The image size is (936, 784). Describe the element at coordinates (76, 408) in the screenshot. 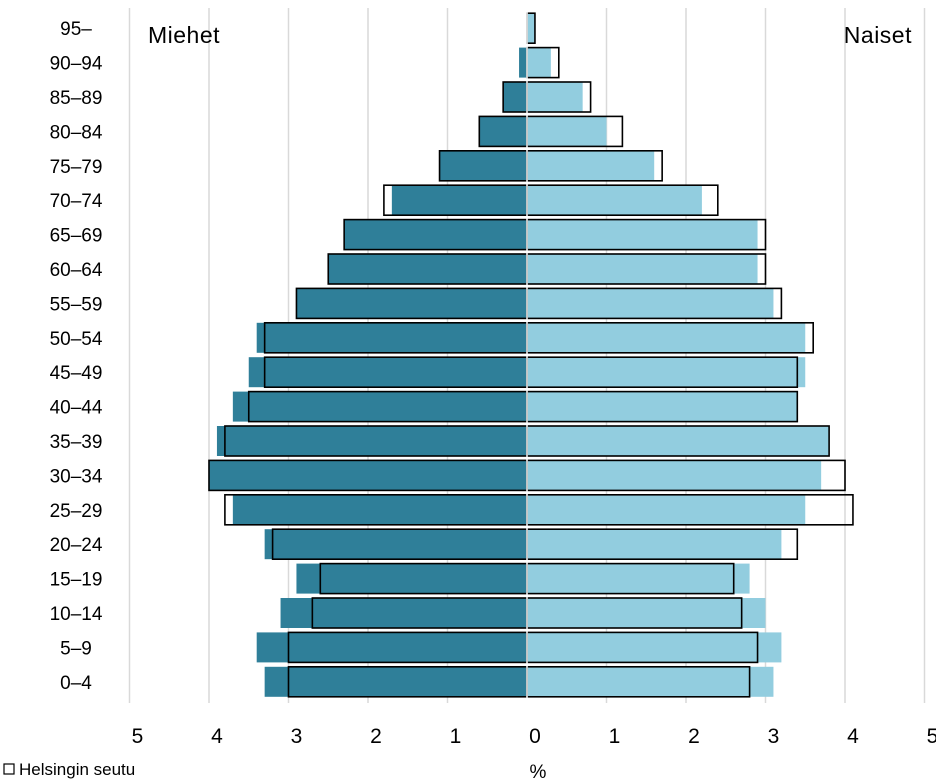

I see `age-group-label: 40–44` at that location.